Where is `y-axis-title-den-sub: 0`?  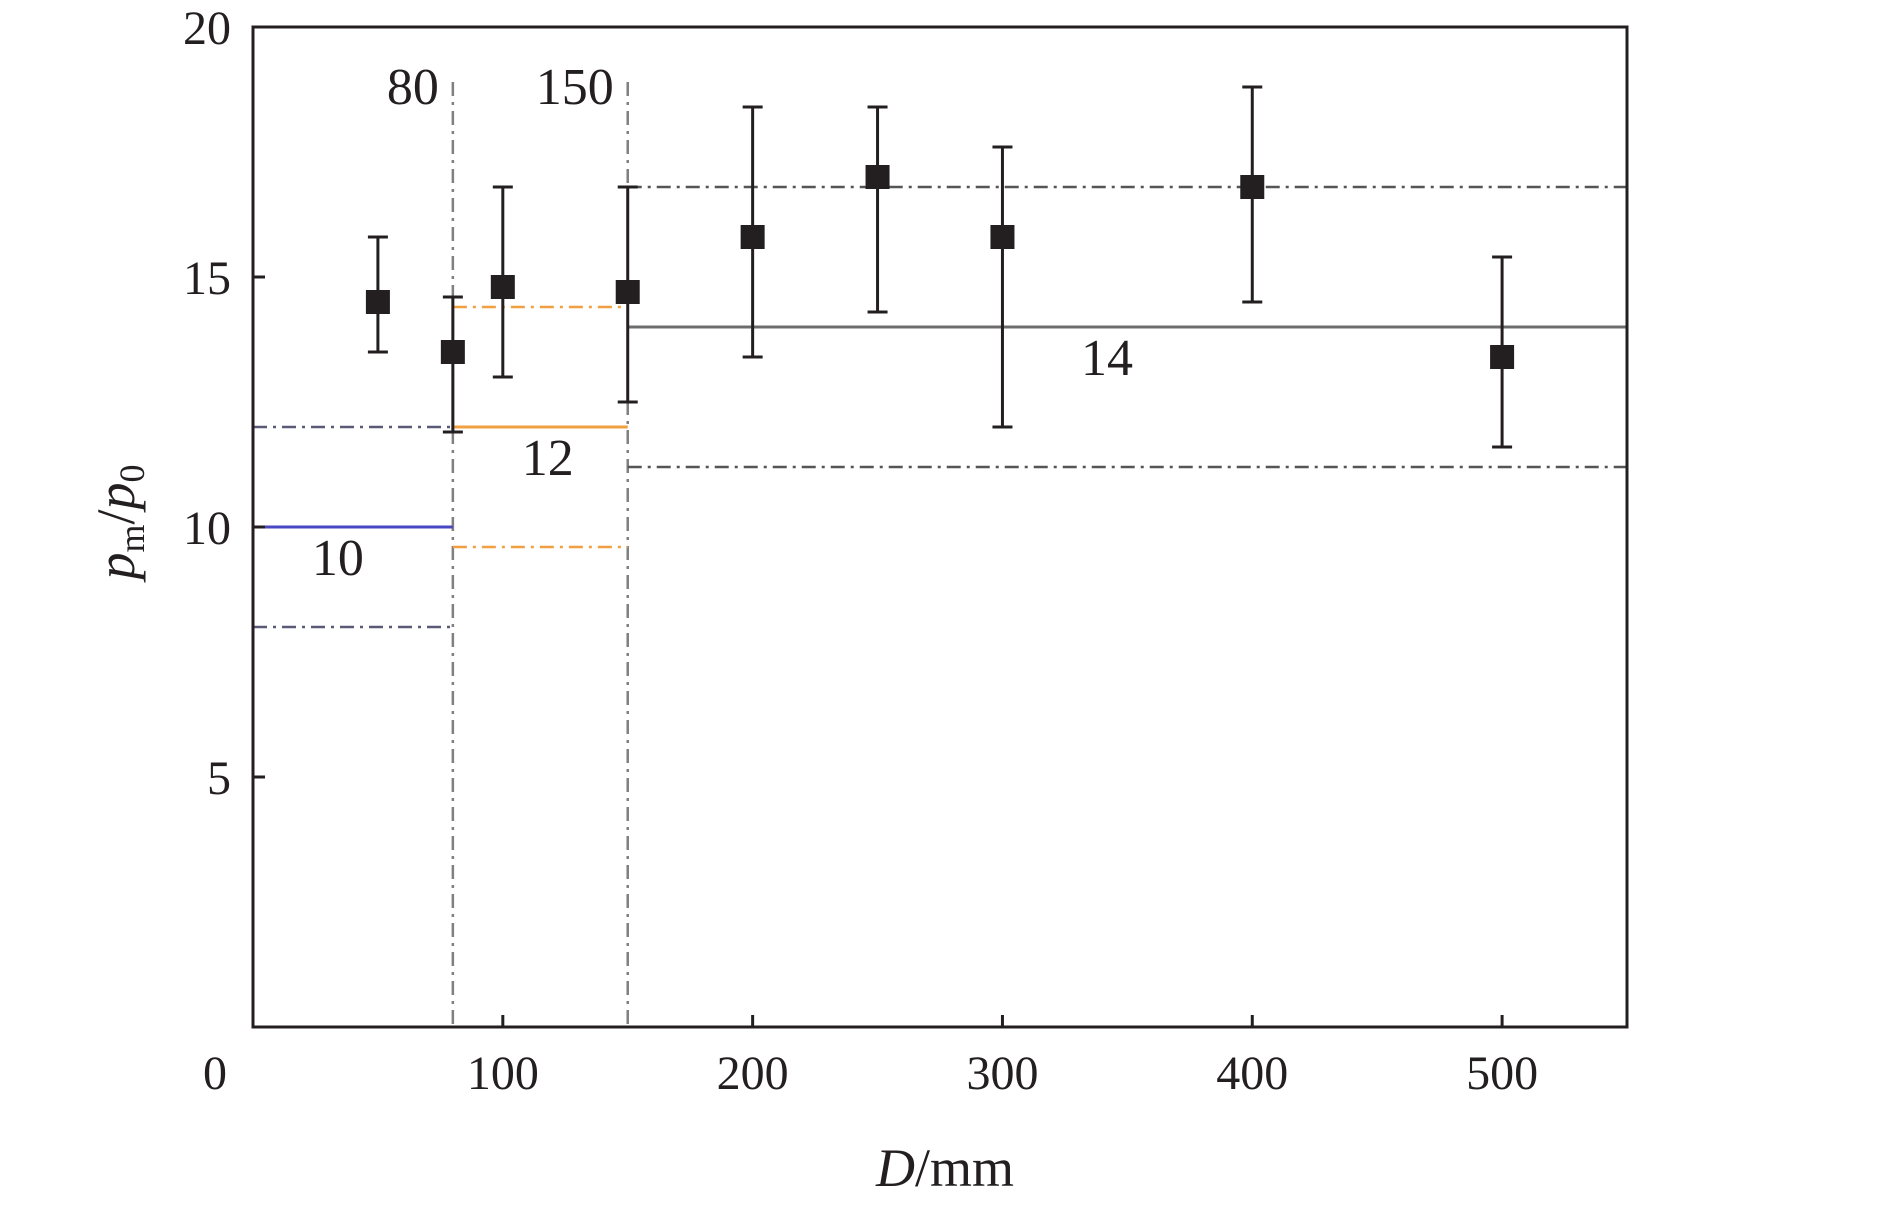
y-axis-title-den-sub: 0 is located at coordinates (132, 473).